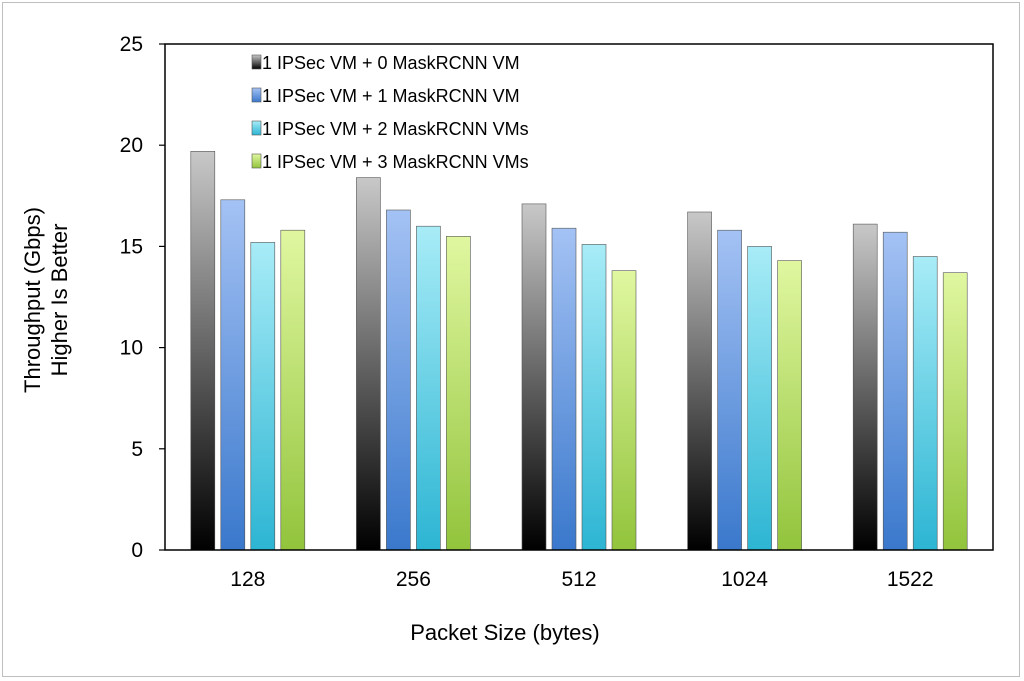 This screenshot has width=1024, height=681. I want to click on x-axis-title: Packet Size (bytes), so click(505, 632).